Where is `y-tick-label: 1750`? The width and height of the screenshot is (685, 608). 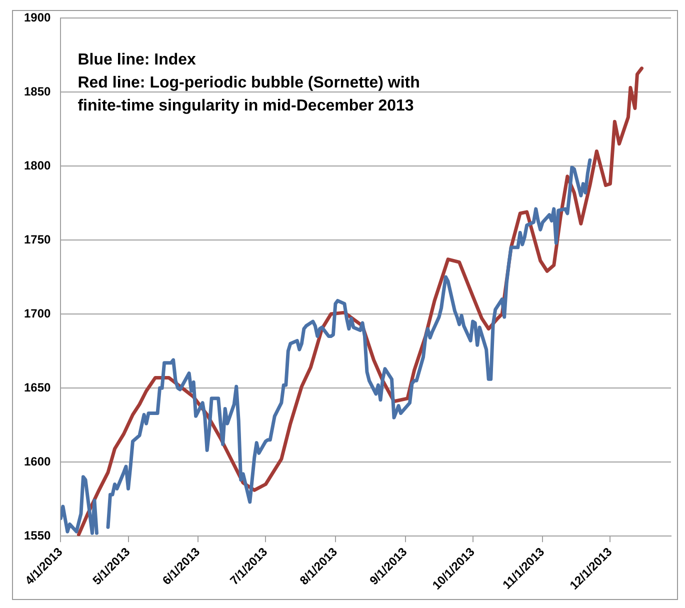
y-tick-label: 1750 is located at coordinates (38, 239).